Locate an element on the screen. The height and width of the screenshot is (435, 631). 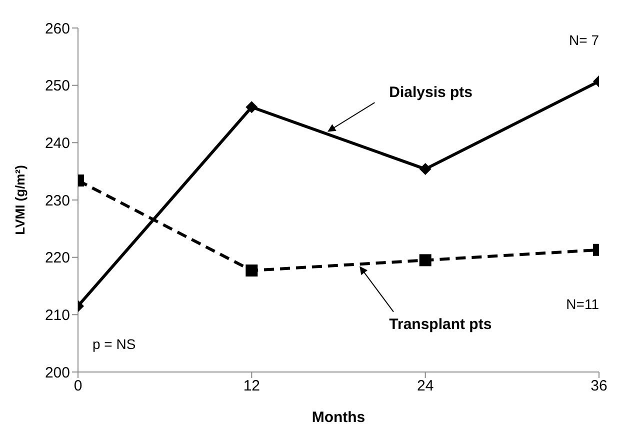
y-tick-label: 250 is located at coordinates (57, 86).